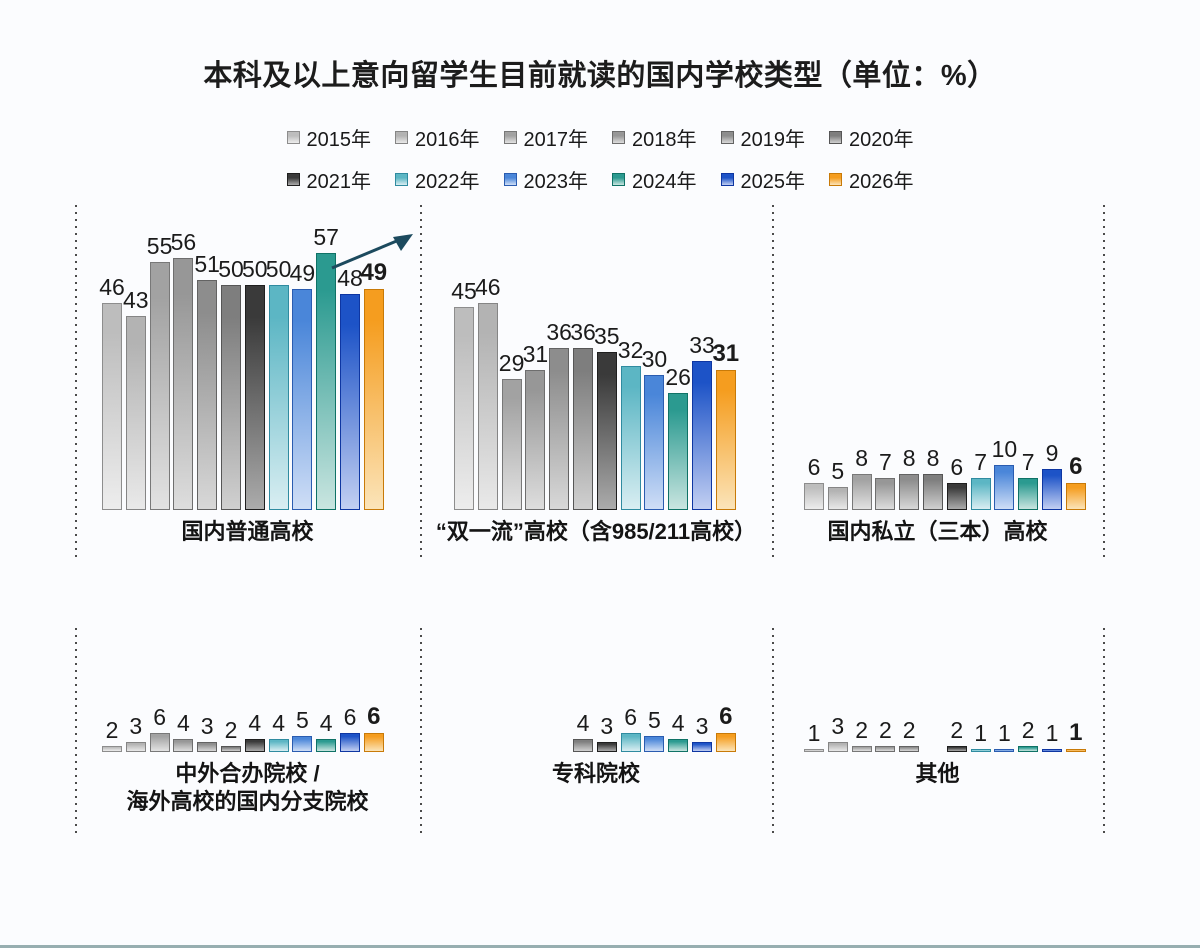 This screenshot has width=1200, height=948. I want to click on legend-label: 2022年, so click(447, 182).